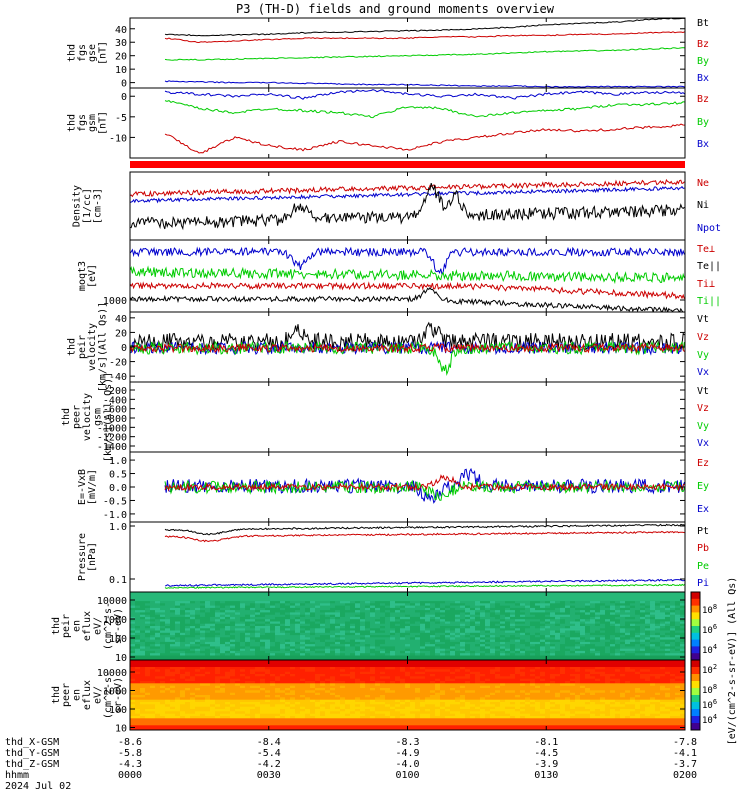 The height and width of the screenshot is (804, 750). I want to click on y-tick-label-fgs_gse: 30, so click(121, 43).